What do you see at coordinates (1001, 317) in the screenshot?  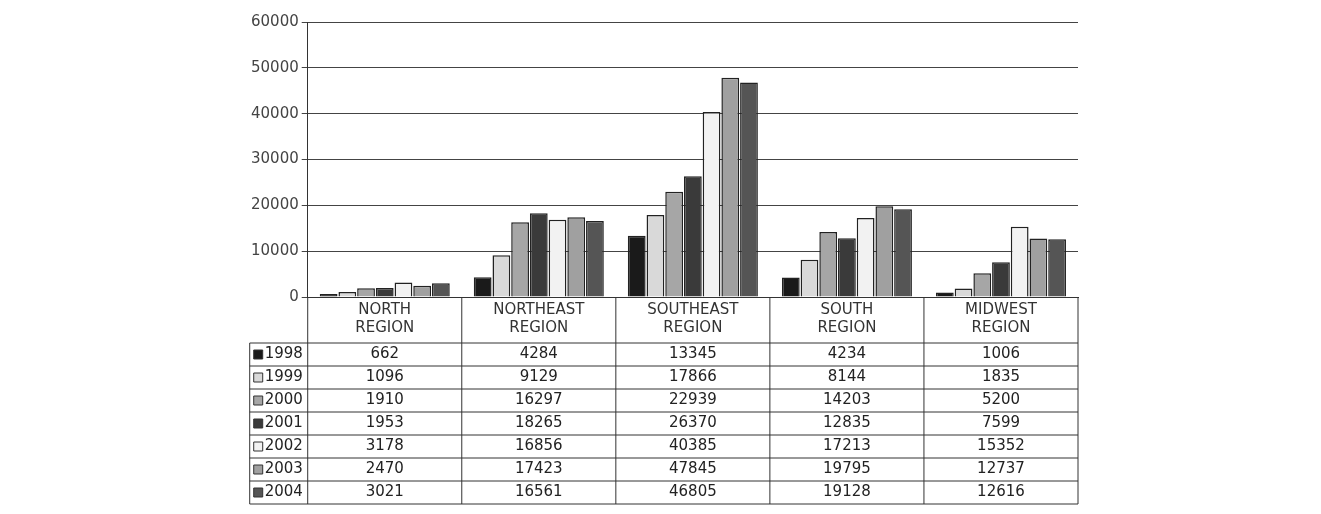 I see `x-tick-label: MIDWEST REGION` at bounding box center [1001, 317].